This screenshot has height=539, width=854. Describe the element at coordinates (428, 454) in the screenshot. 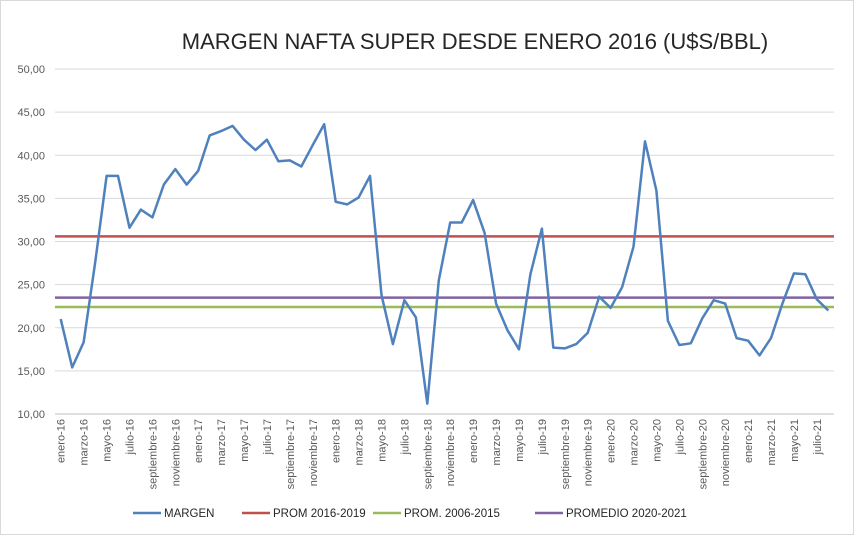

I see `x-tick-label: septiembre-18` at that location.